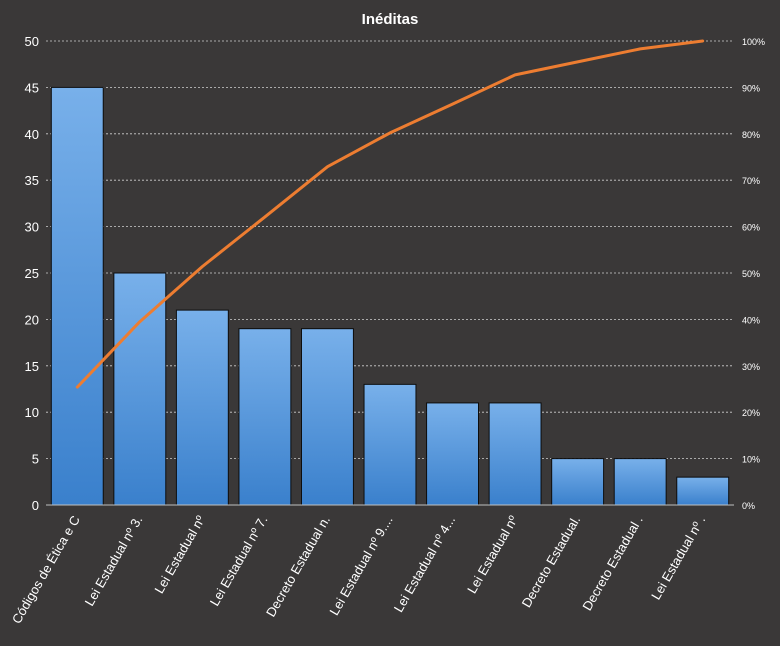  I want to click on y-tick-label: 30, so click(32, 227).